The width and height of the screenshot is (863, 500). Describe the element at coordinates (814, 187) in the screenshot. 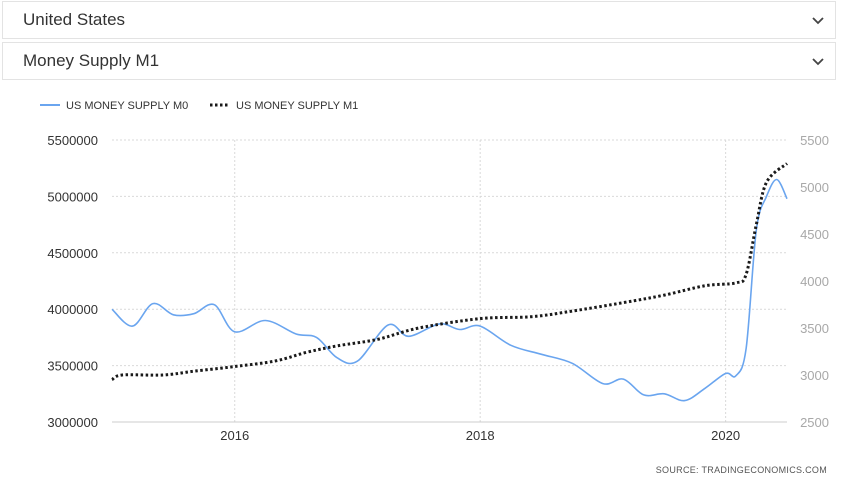

I see `y-right-tick-label: 5000` at that location.